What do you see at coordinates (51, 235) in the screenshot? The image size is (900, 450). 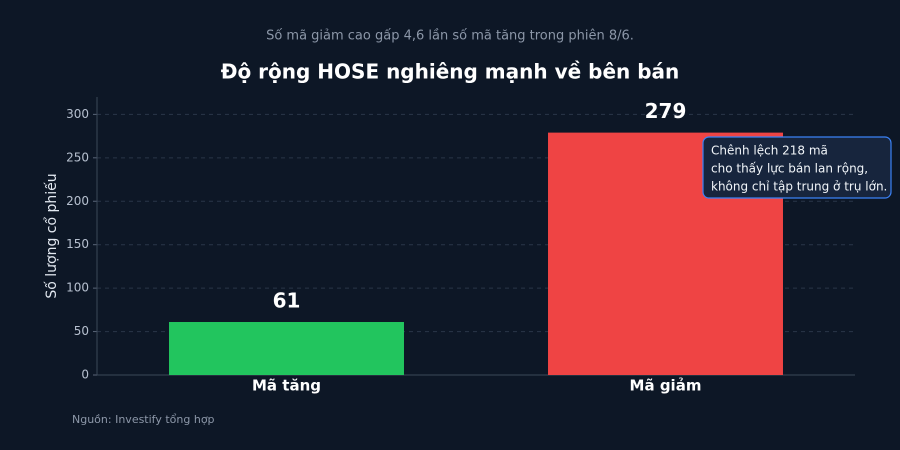 I see `y-axis-label: Số lượng cổ phiếu` at bounding box center [51, 235].